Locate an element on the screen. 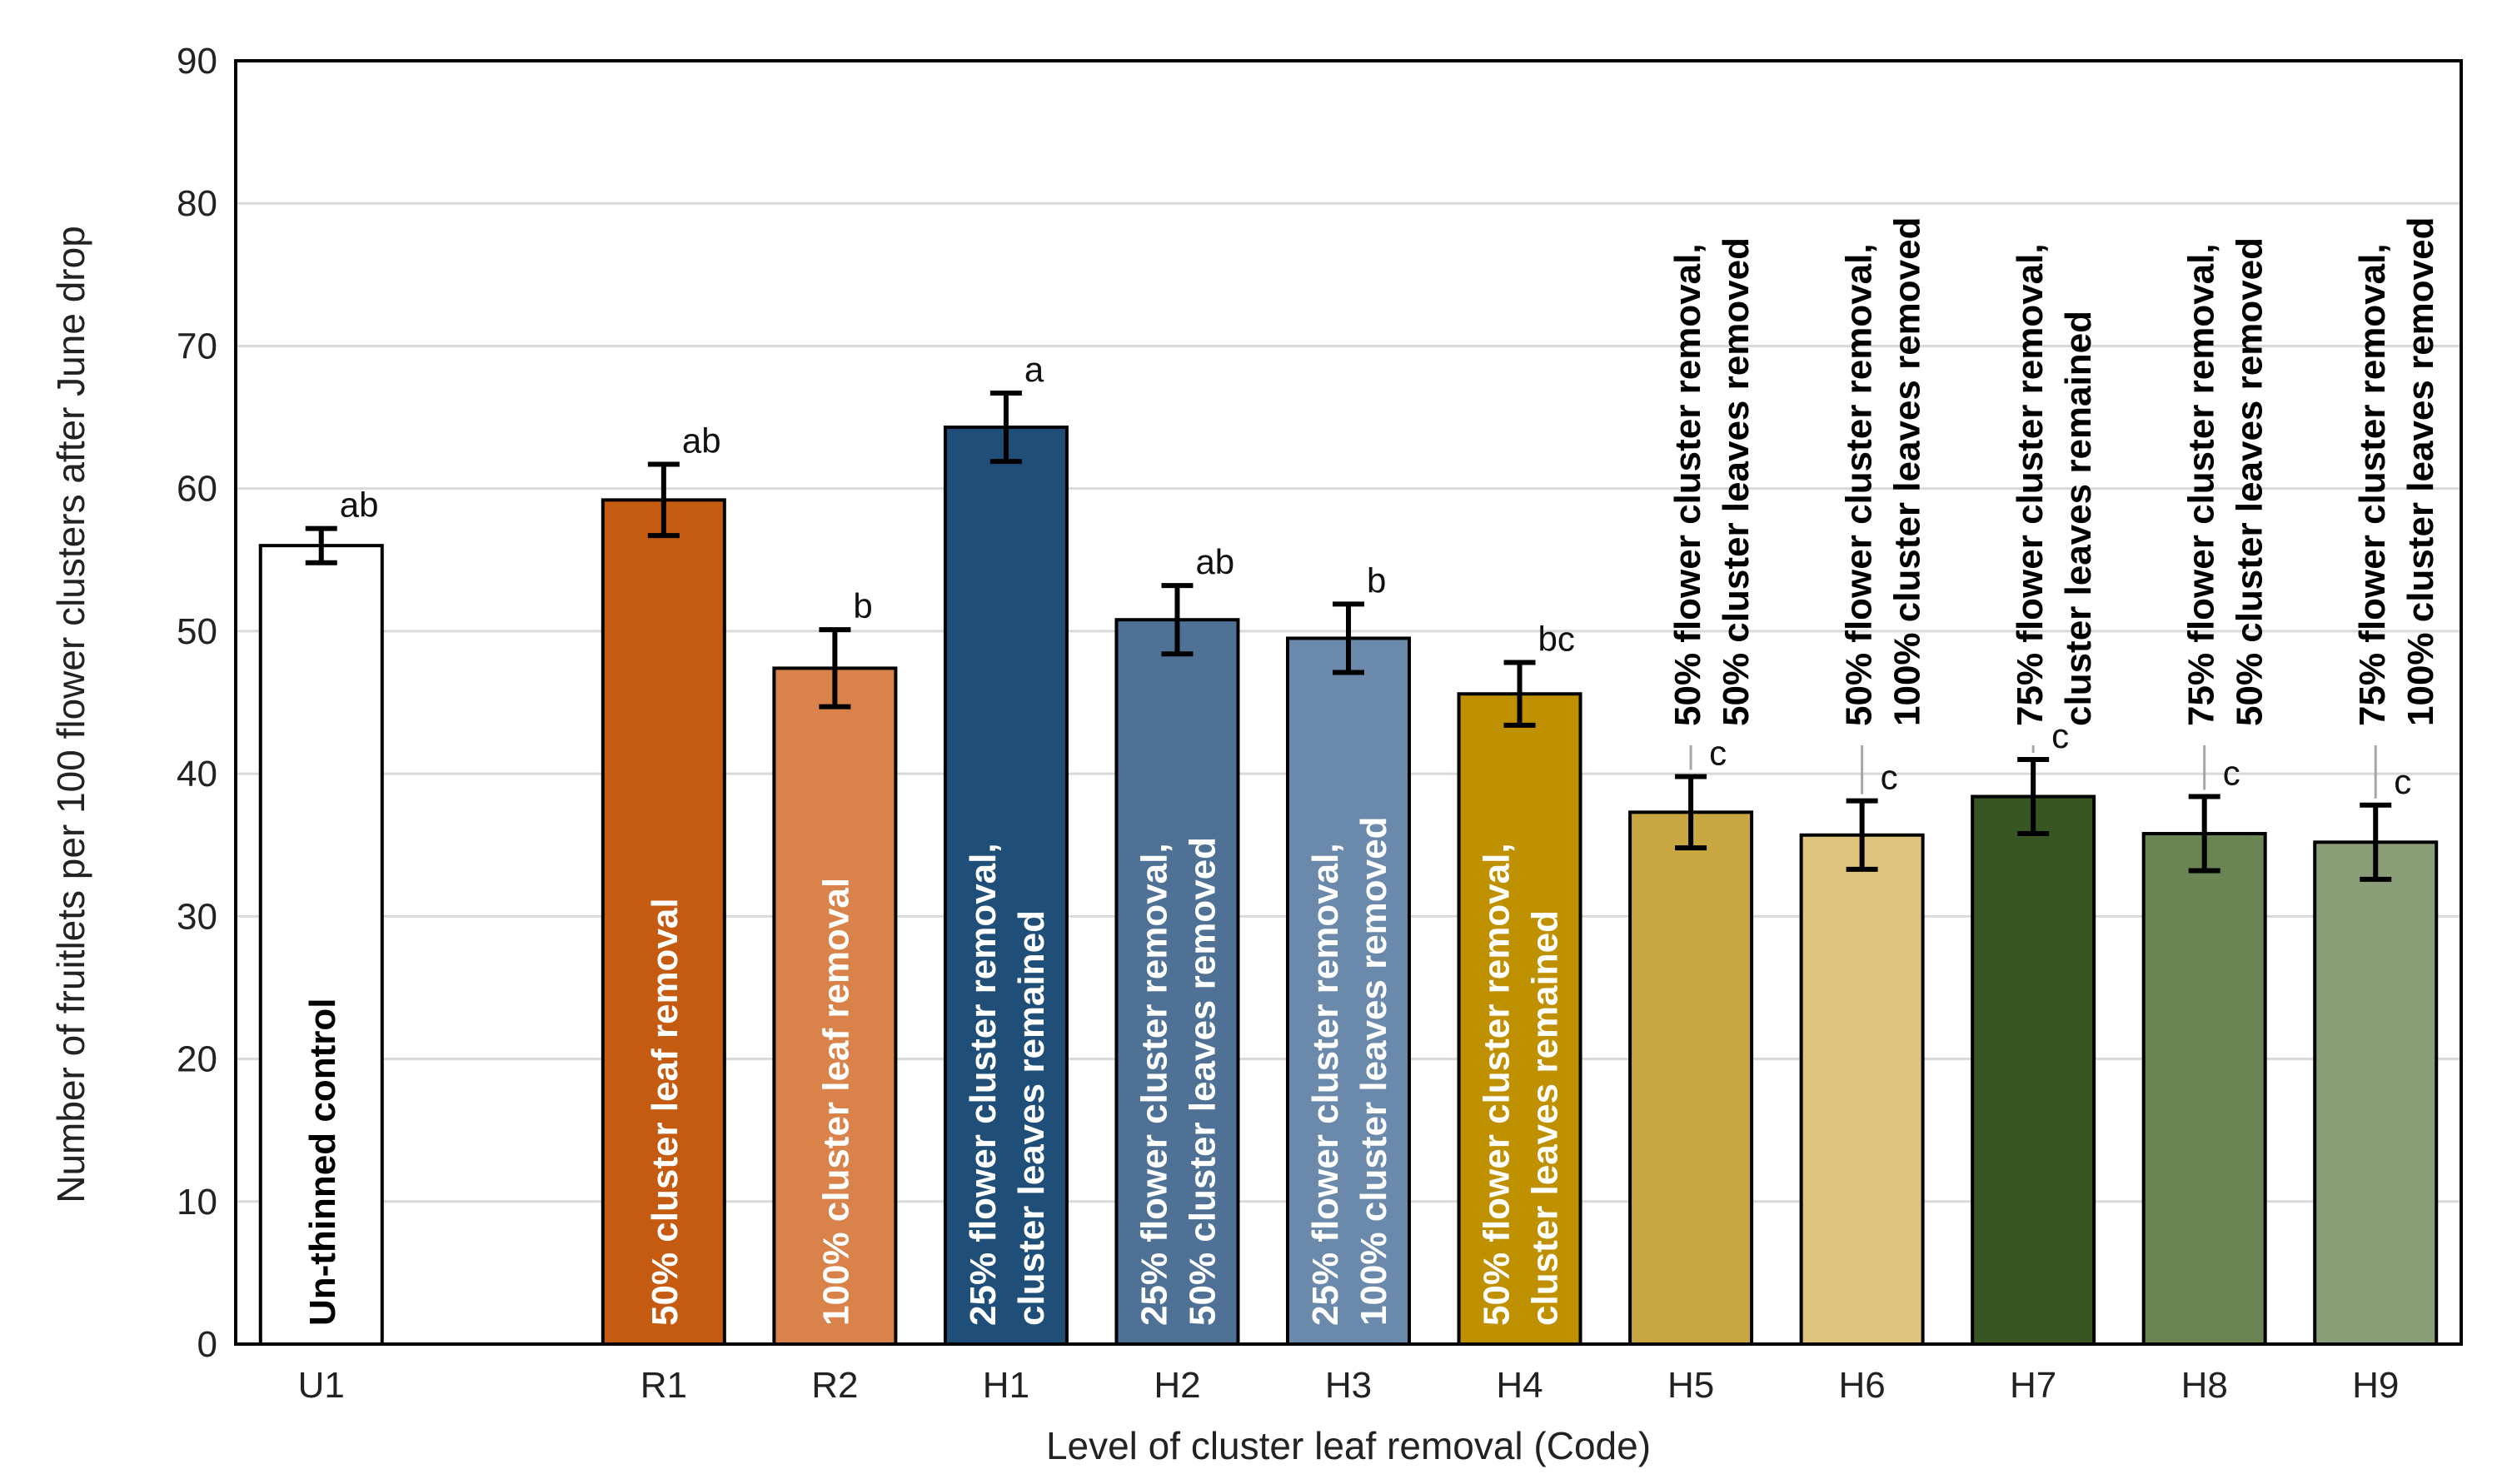 Image resolution: width=2502 pixels, height=1484 pixels. x-tick-label: H6 is located at coordinates (1861, 1385).